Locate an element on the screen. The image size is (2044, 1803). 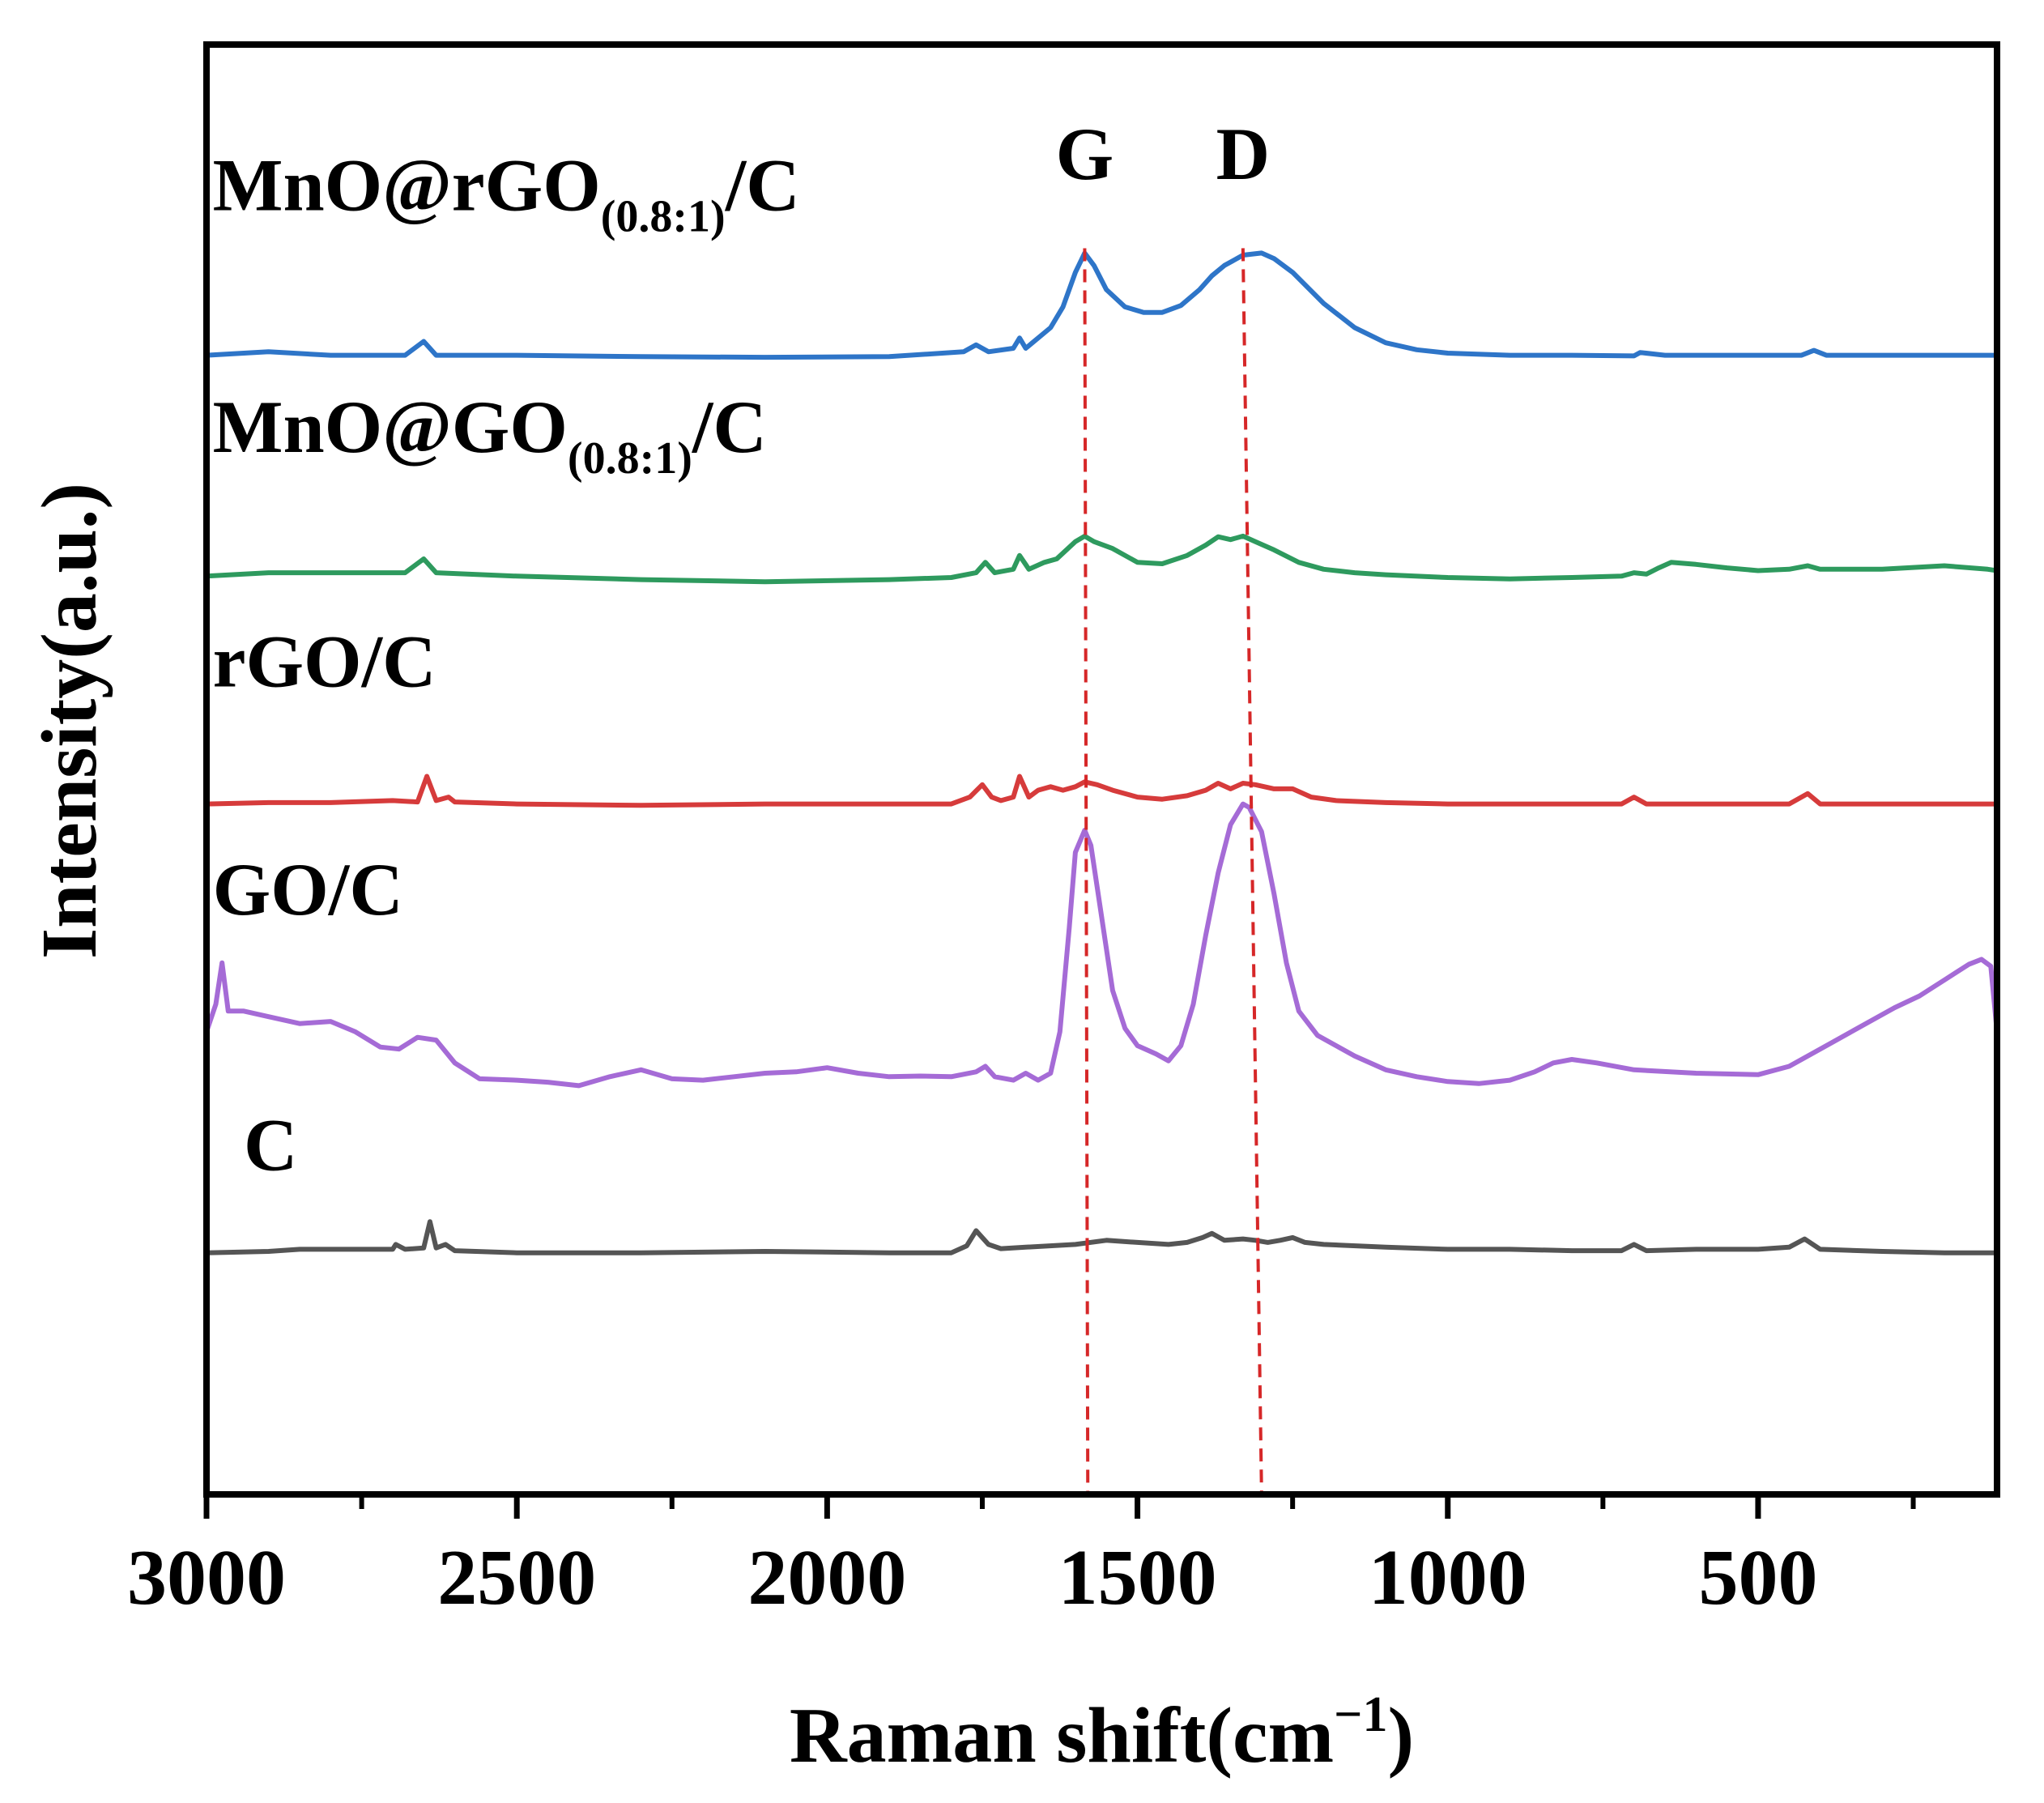
series-line-go-c is located at coordinates (1102, 945).